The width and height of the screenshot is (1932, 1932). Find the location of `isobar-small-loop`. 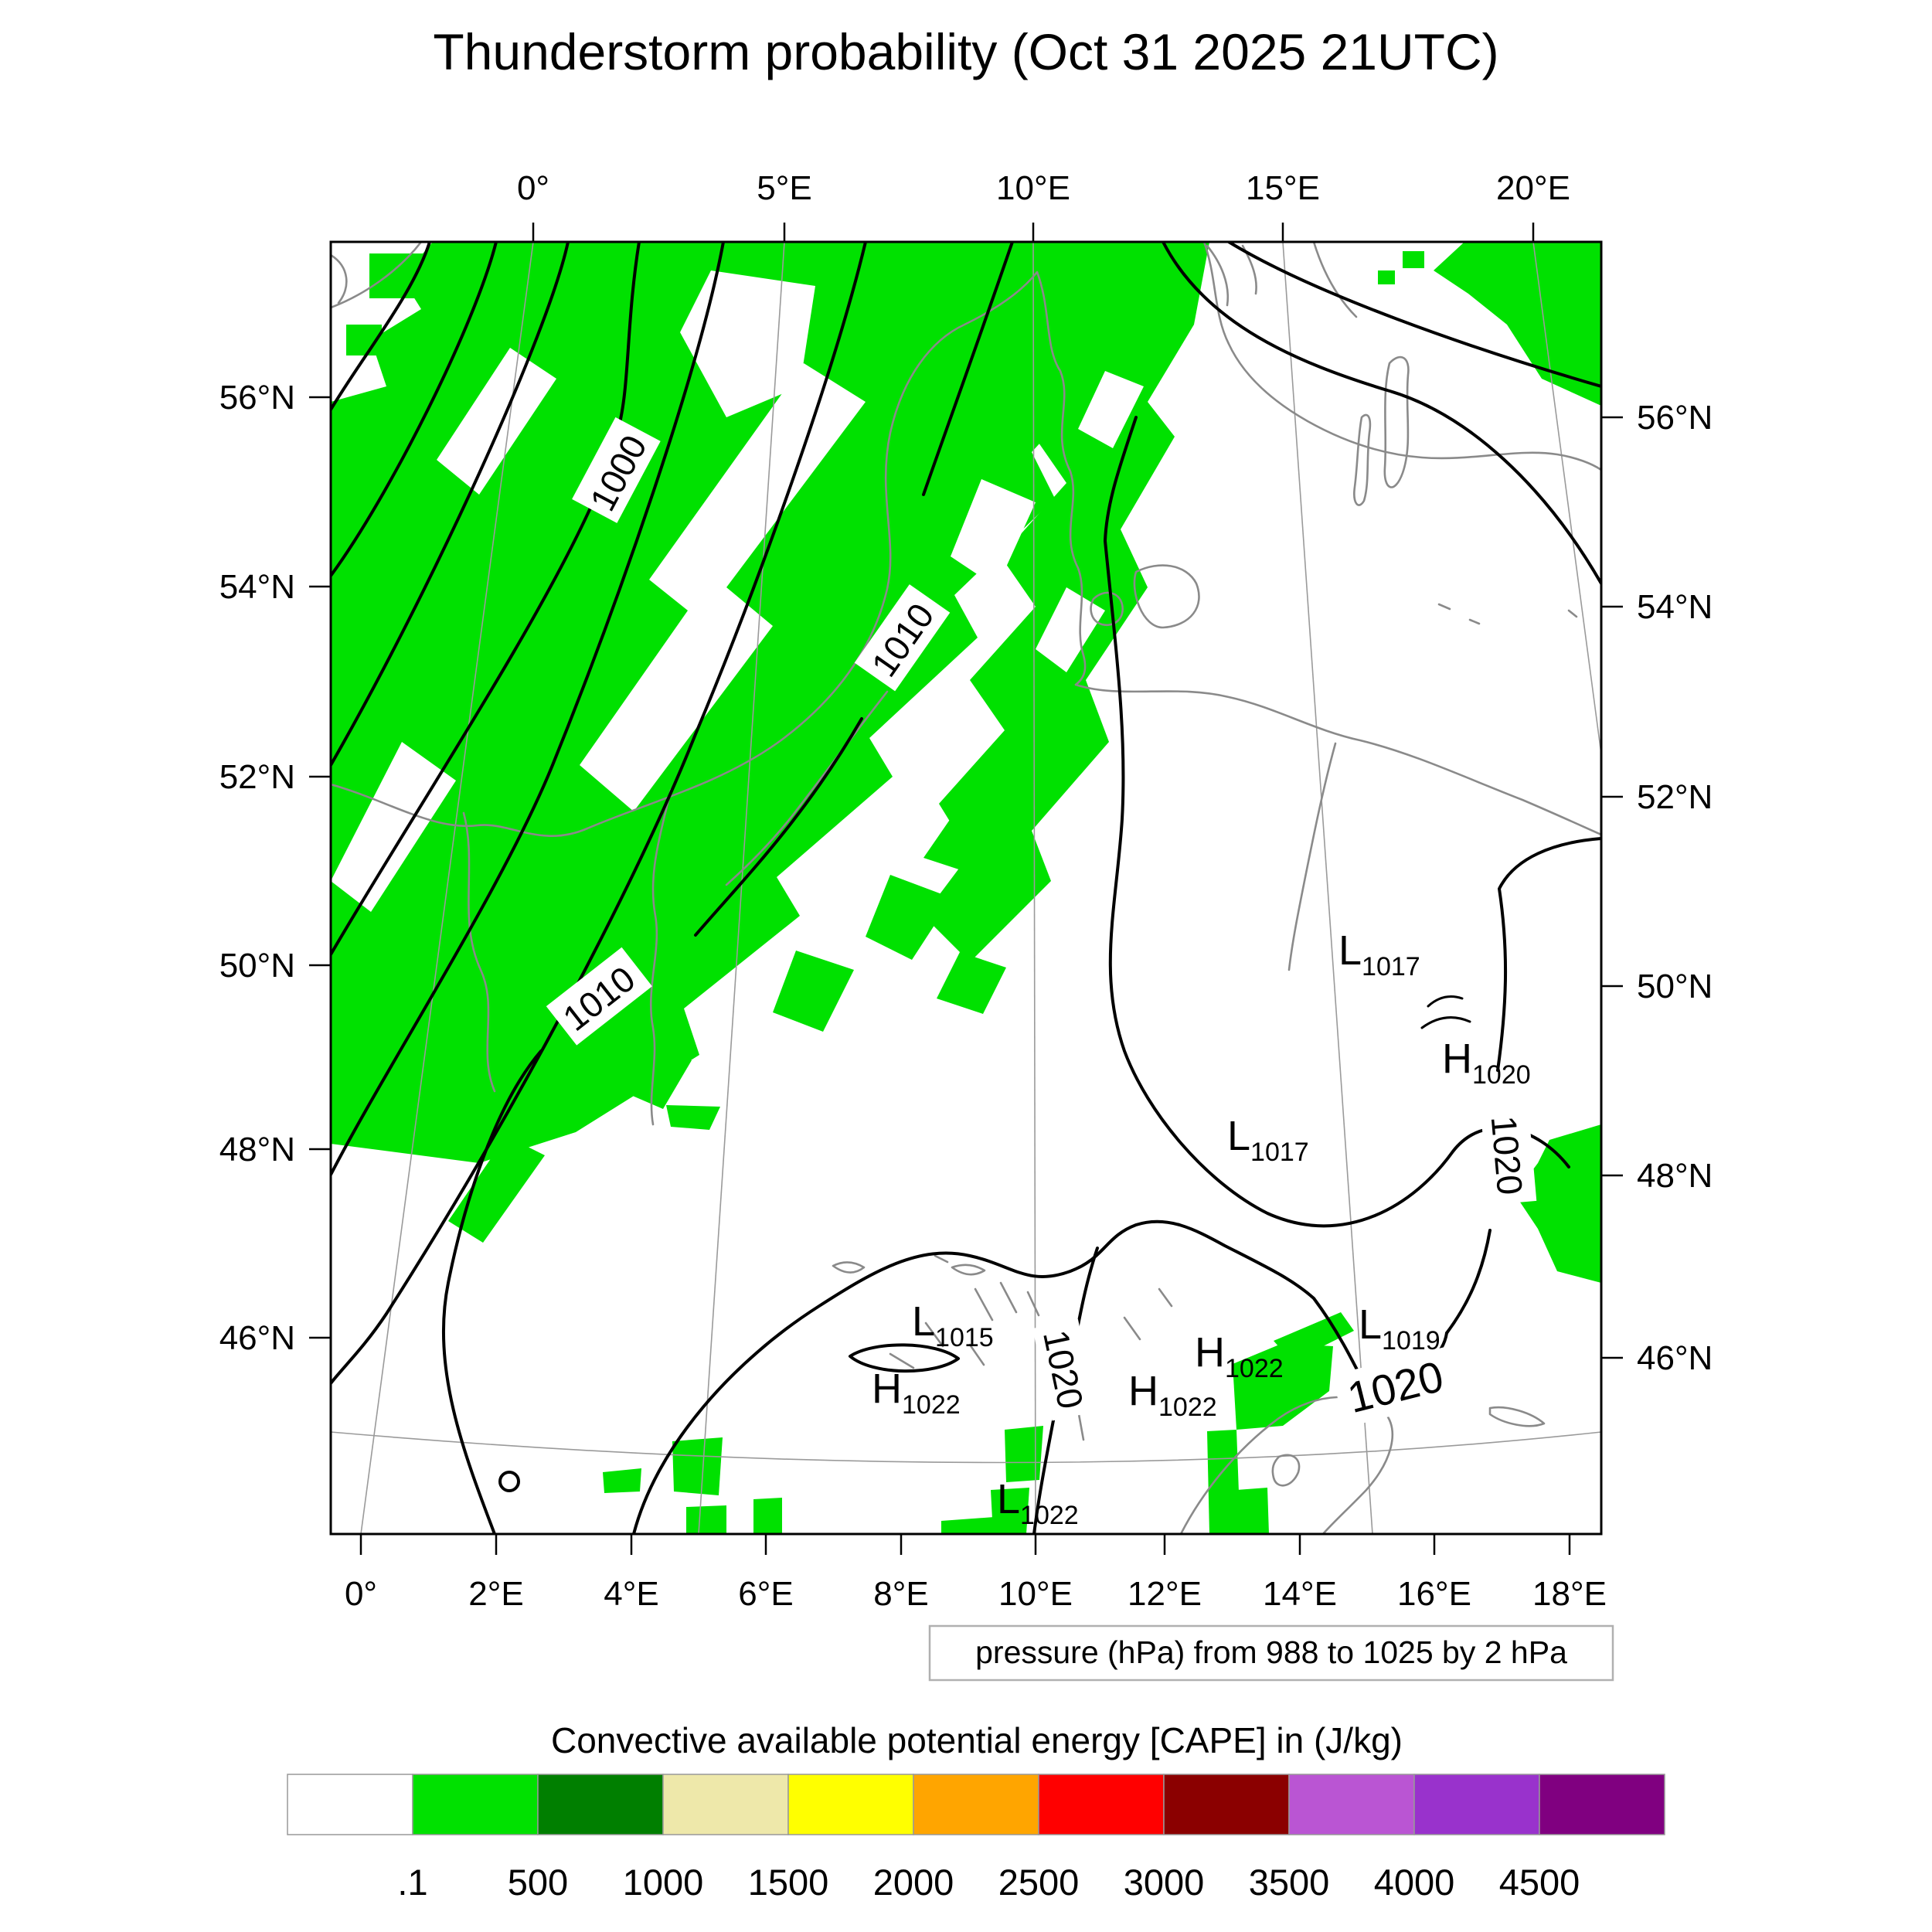

isobar-small-loop is located at coordinates (509, 1482).